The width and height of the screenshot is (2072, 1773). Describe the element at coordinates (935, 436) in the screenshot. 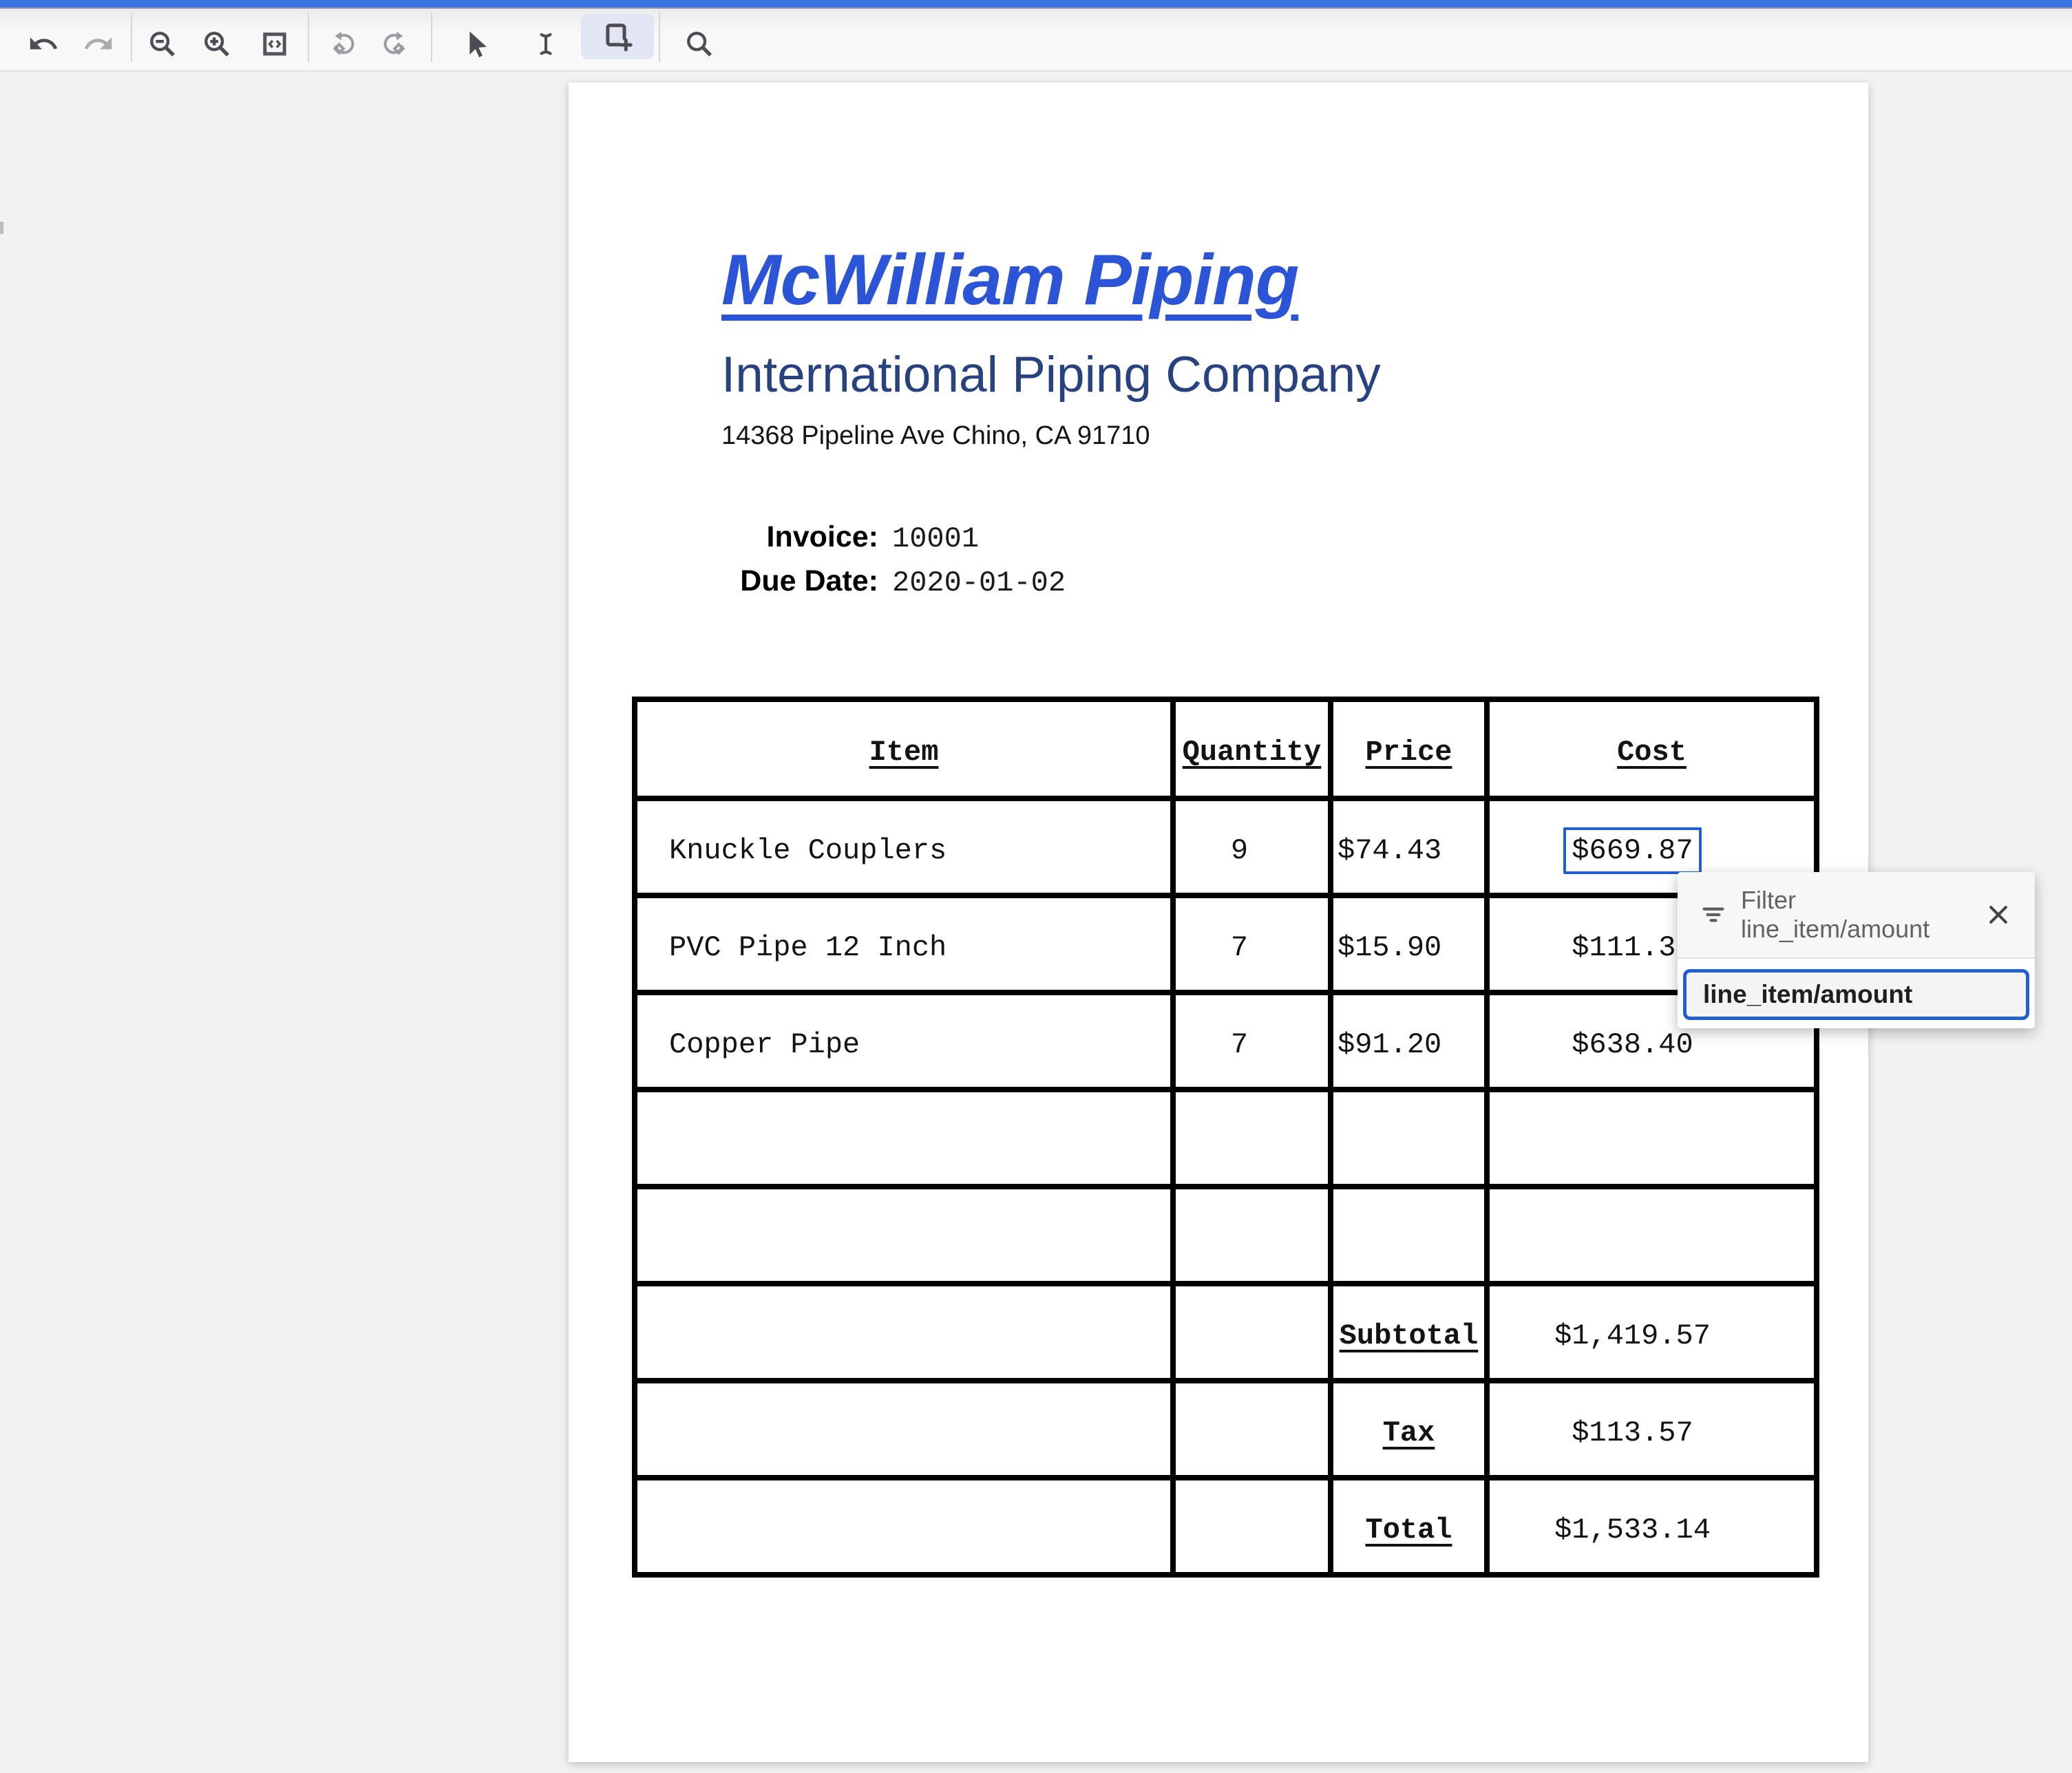

I see `company-address: 14368 Pipeline Ave Chino, CA 91710` at that location.